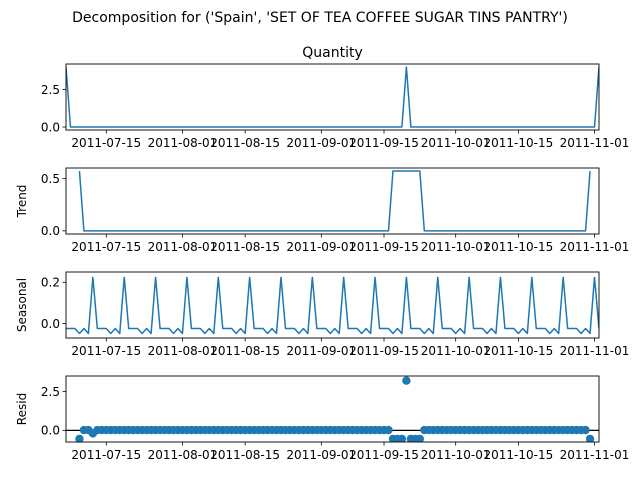 This screenshot has width=640, height=480. I want to click on seasonal-xtick-label: 2011-09-15, so click(384, 351).